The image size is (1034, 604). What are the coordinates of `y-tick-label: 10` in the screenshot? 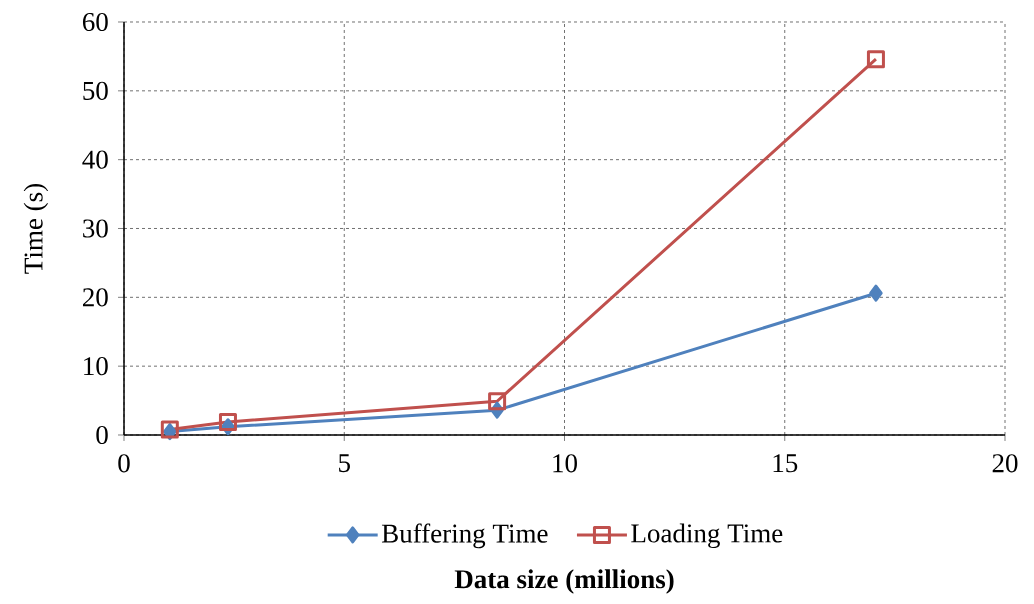 It's located at (96, 366).